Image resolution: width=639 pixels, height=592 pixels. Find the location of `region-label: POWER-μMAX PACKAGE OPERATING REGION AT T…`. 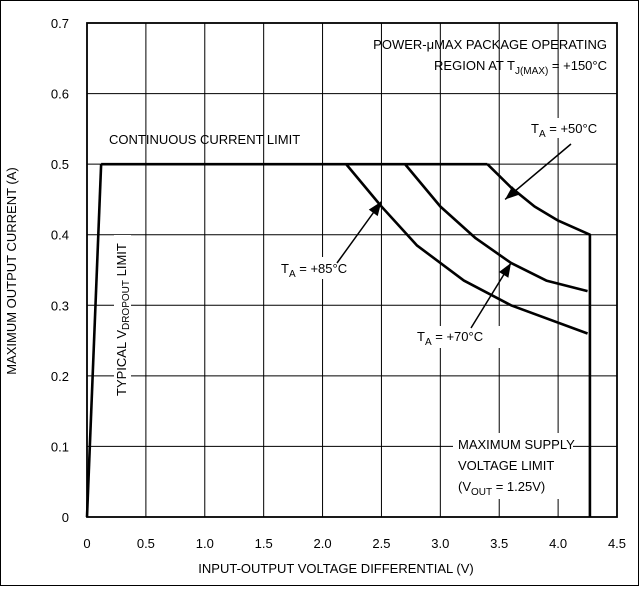

region-label: POWER-μMAX PACKAGE OPERATING REGION AT T… is located at coordinates (490, 57).